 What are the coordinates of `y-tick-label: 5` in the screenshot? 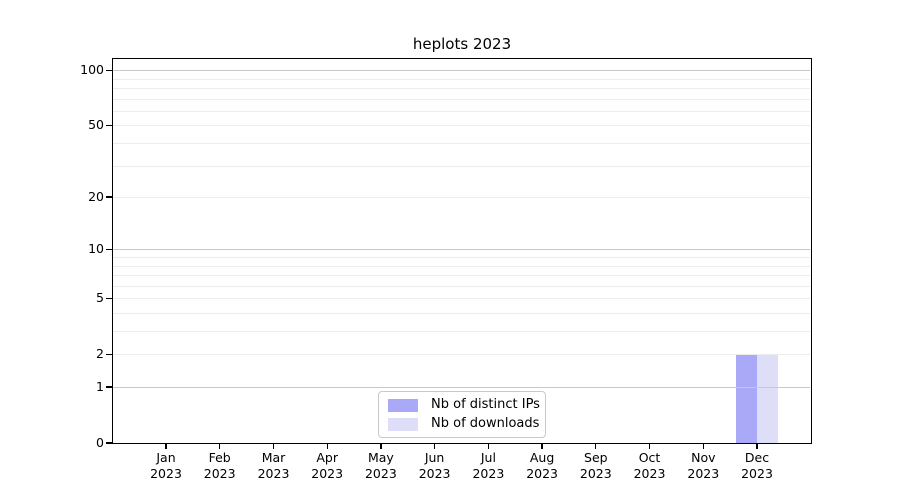 It's located at (100, 298).